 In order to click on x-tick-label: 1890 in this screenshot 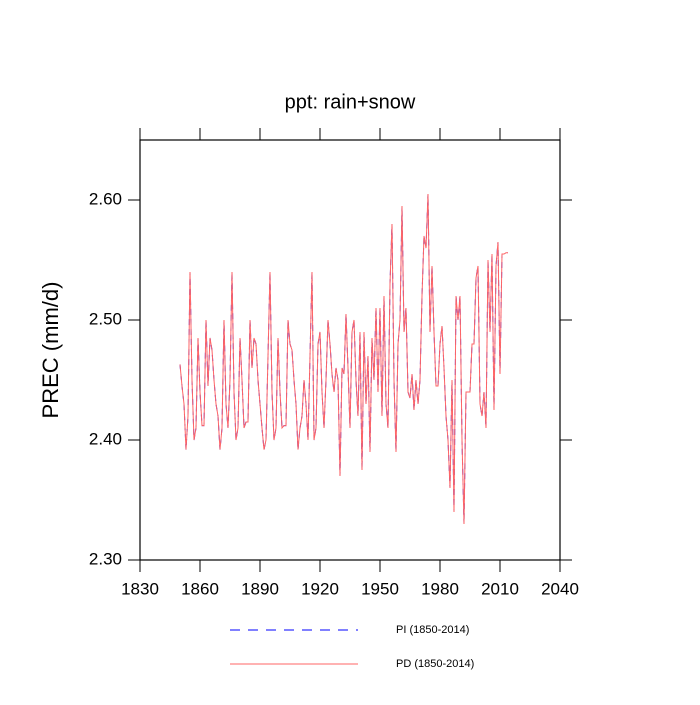, I will do `click(260, 588)`.